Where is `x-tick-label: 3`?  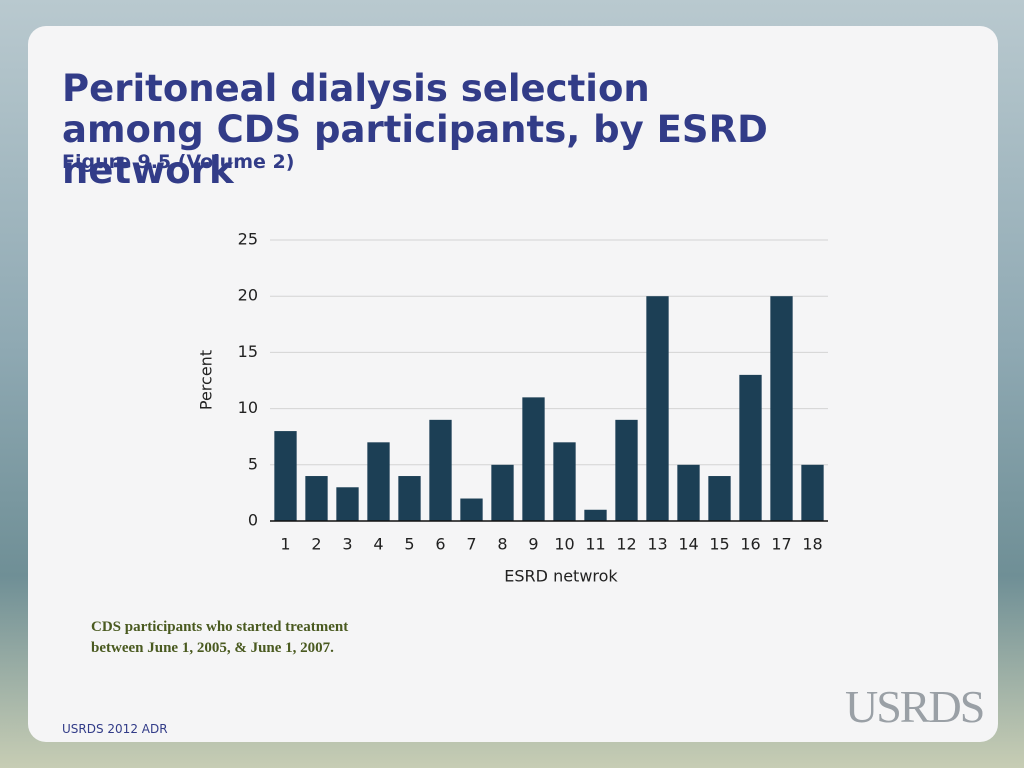 x-tick-label: 3 is located at coordinates (347, 544).